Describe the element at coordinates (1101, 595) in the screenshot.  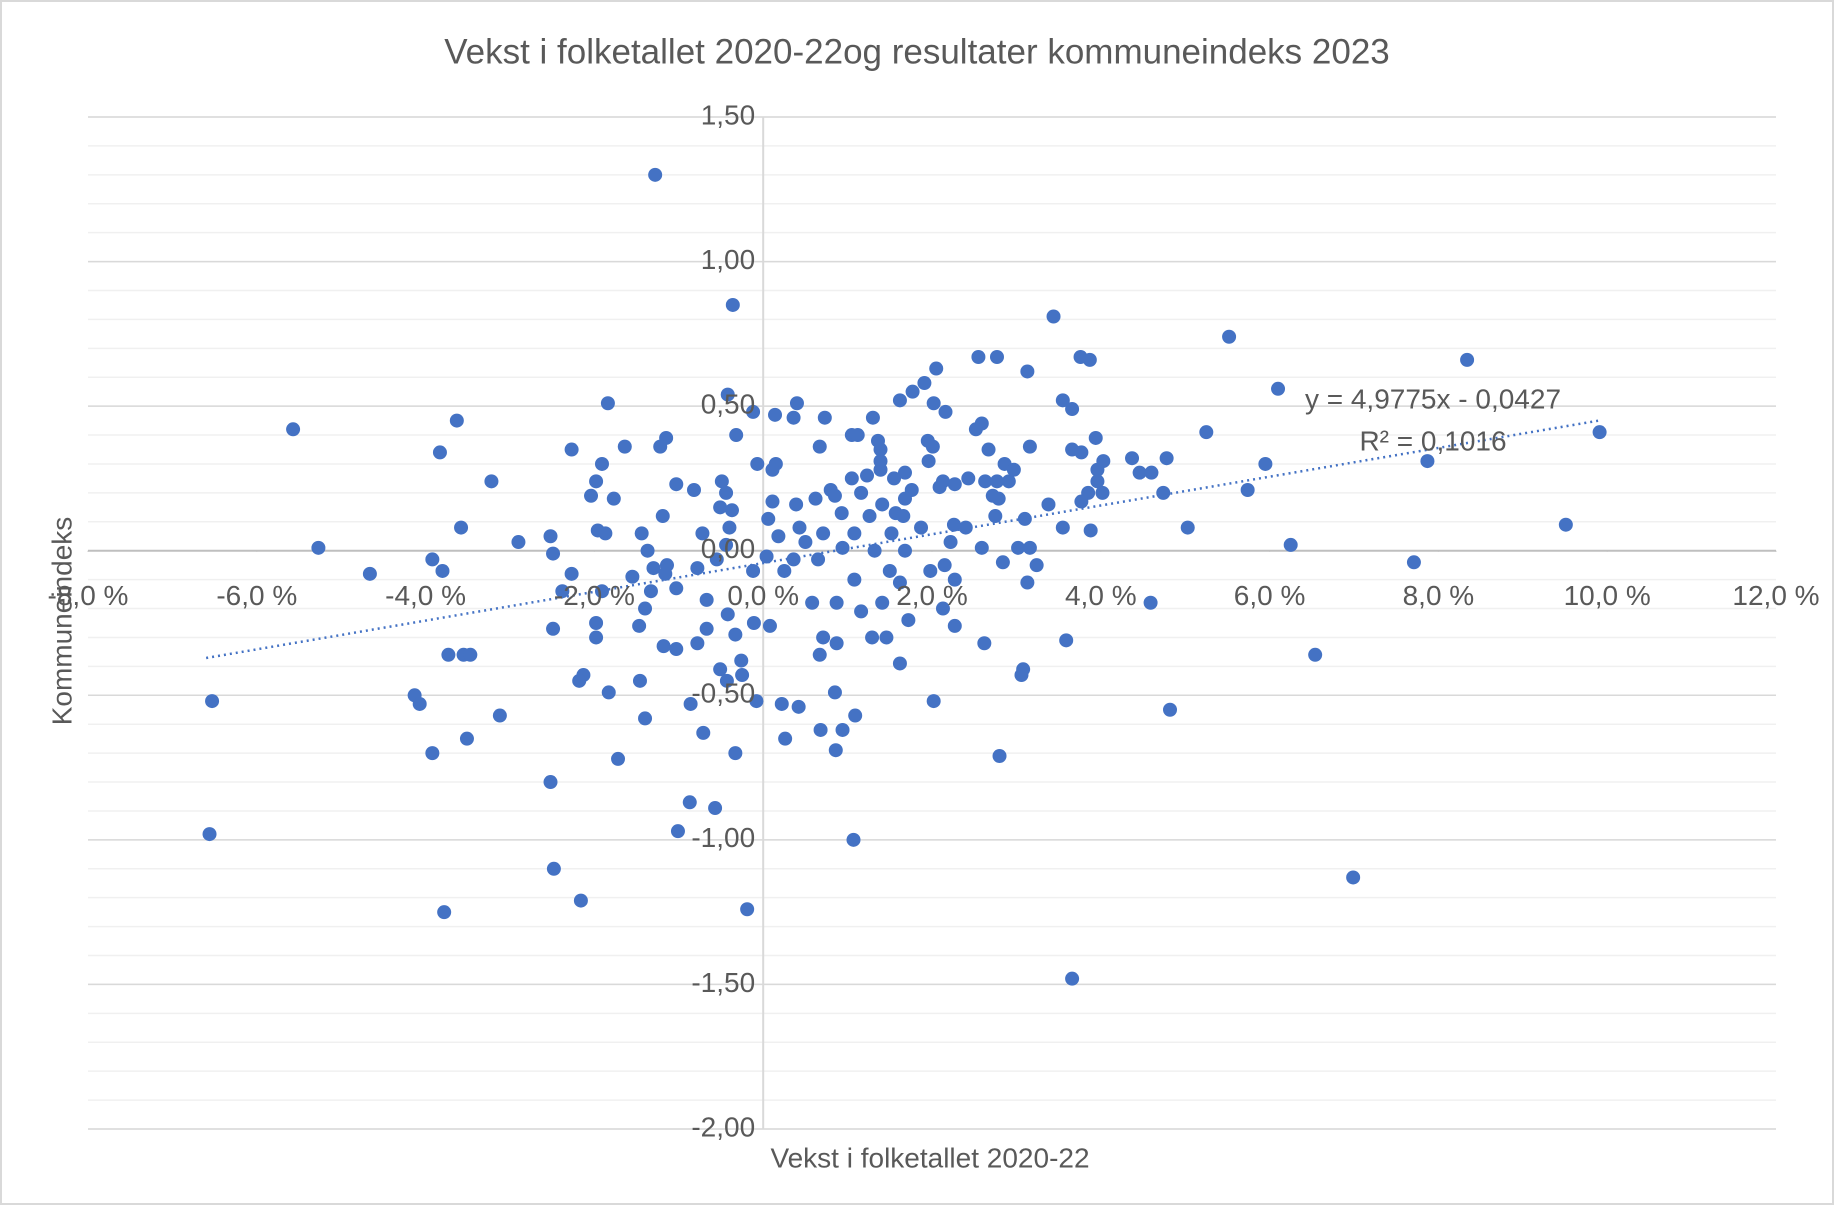
I see `x-tick-label: 4,0 %` at that location.